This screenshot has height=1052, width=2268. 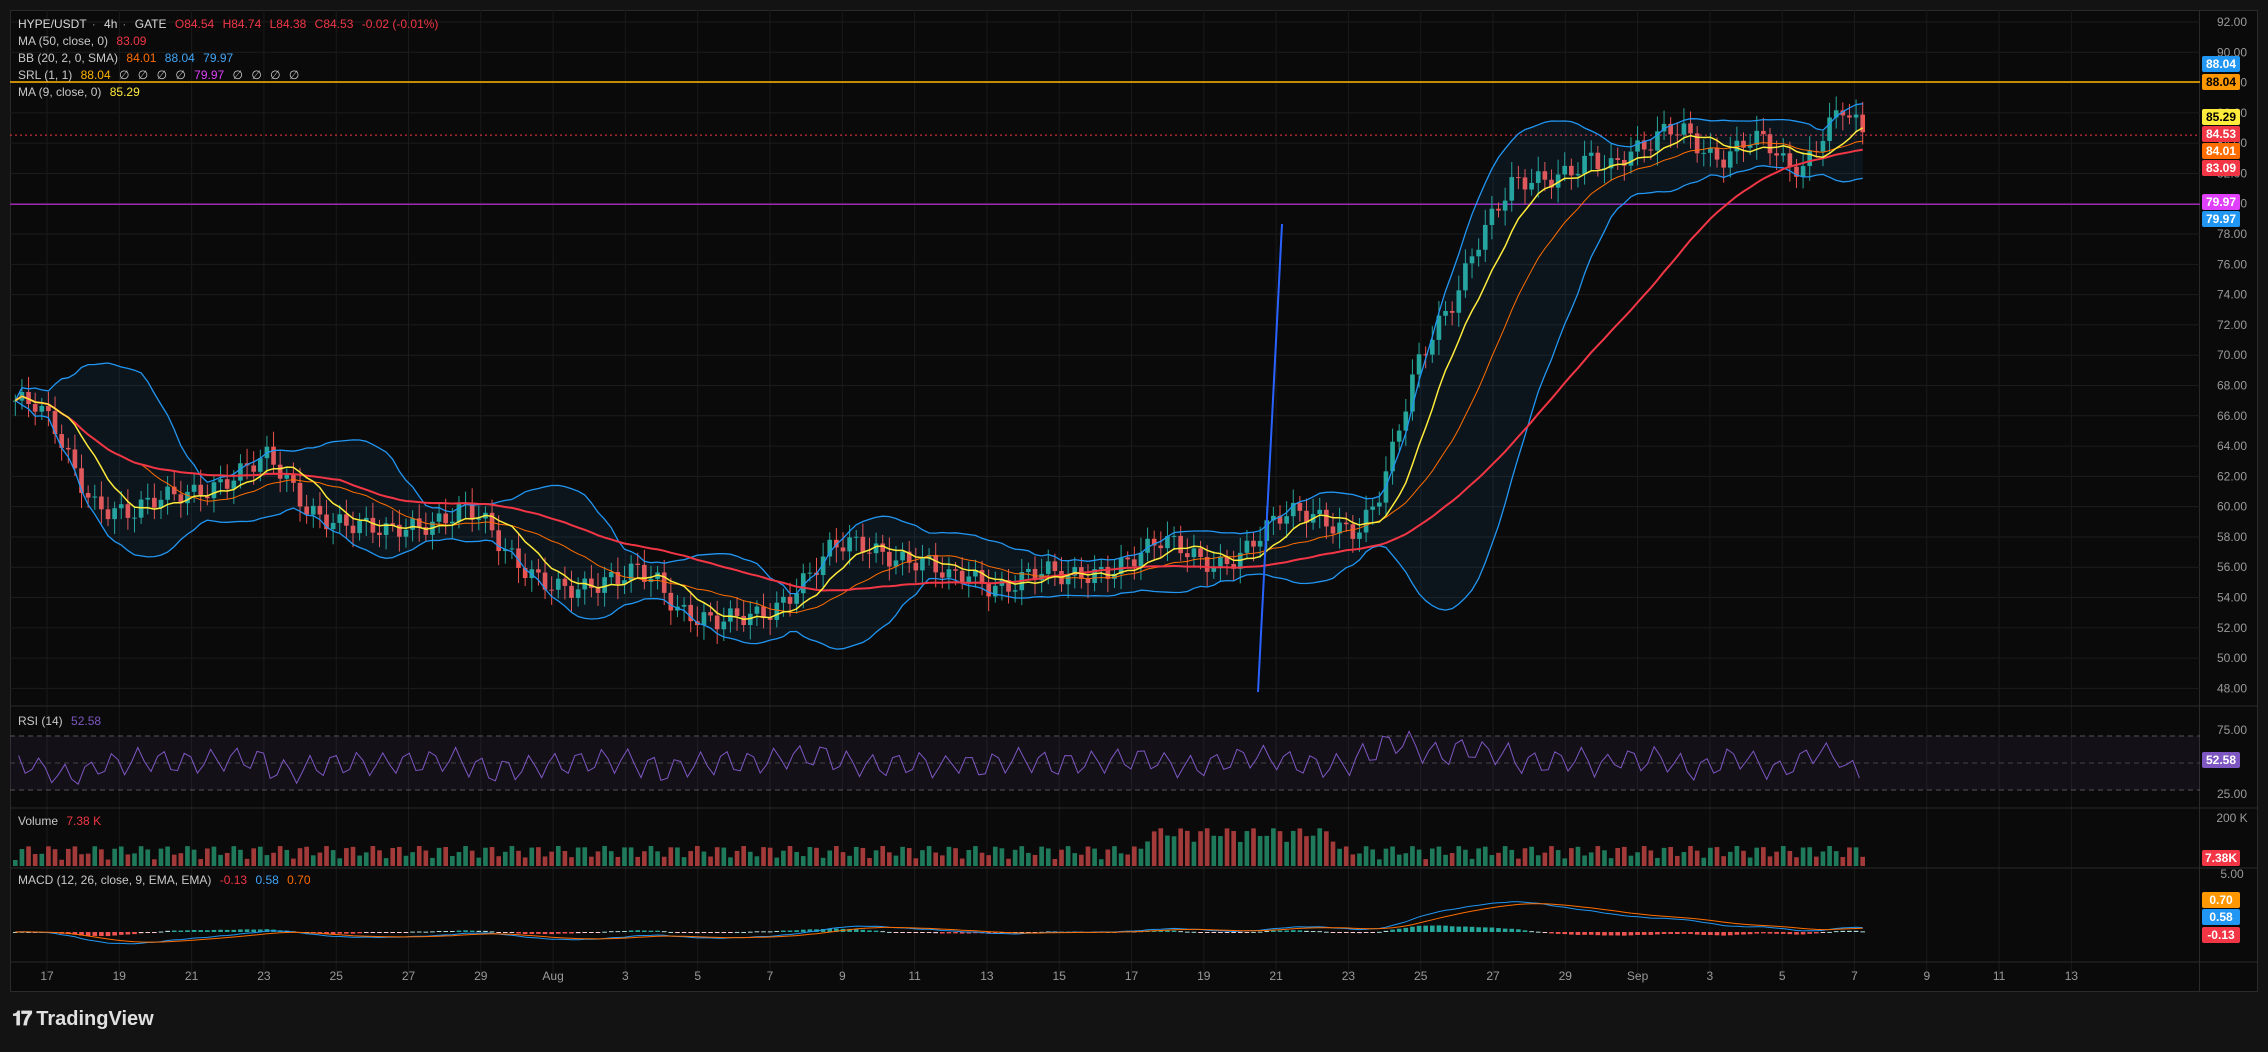 What do you see at coordinates (1999, 976) in the screenshot?
I see `time-tick-label: 11` at bounding box center [1999, 976].